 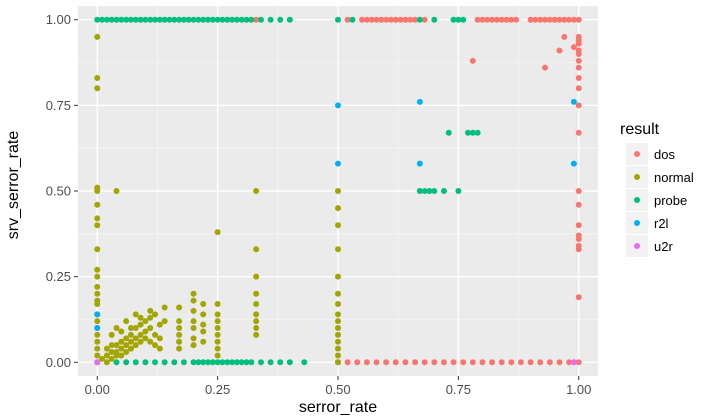 I want to click on x-tick-label: 0.25, so click(x=217, y=389).